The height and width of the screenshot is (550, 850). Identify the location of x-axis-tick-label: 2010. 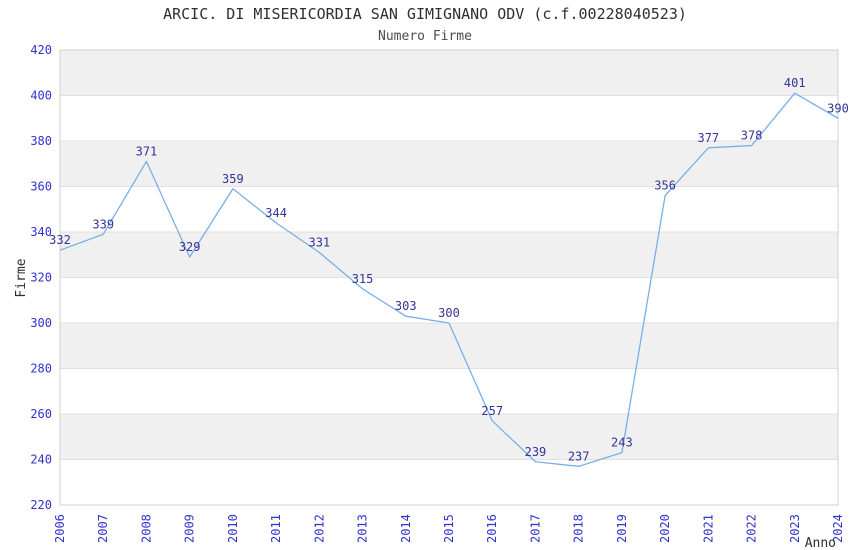
(233, 528).